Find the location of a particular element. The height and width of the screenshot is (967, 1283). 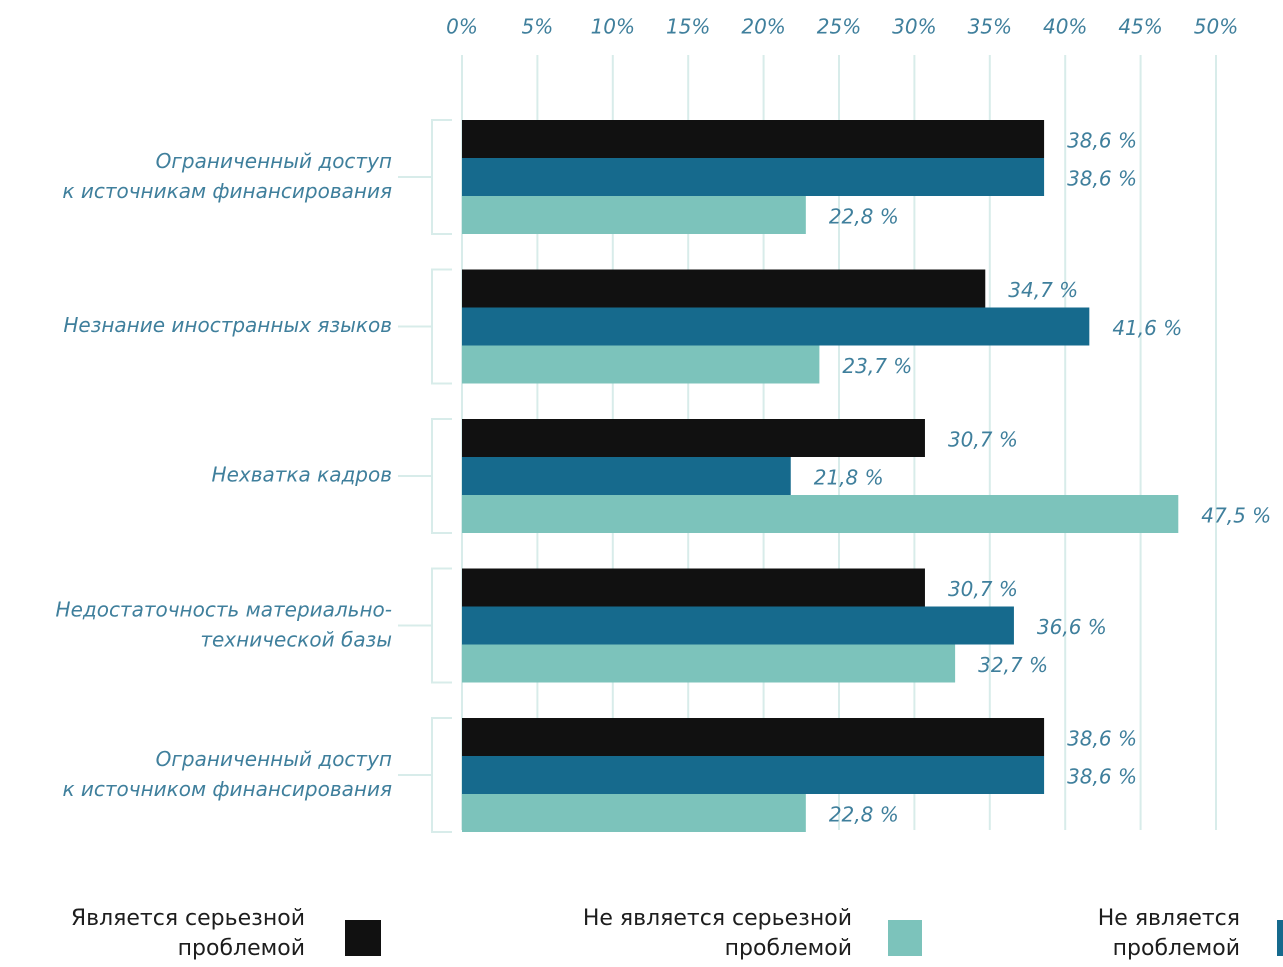

x-tick-label: 5% is located at coordinates (538, 27).